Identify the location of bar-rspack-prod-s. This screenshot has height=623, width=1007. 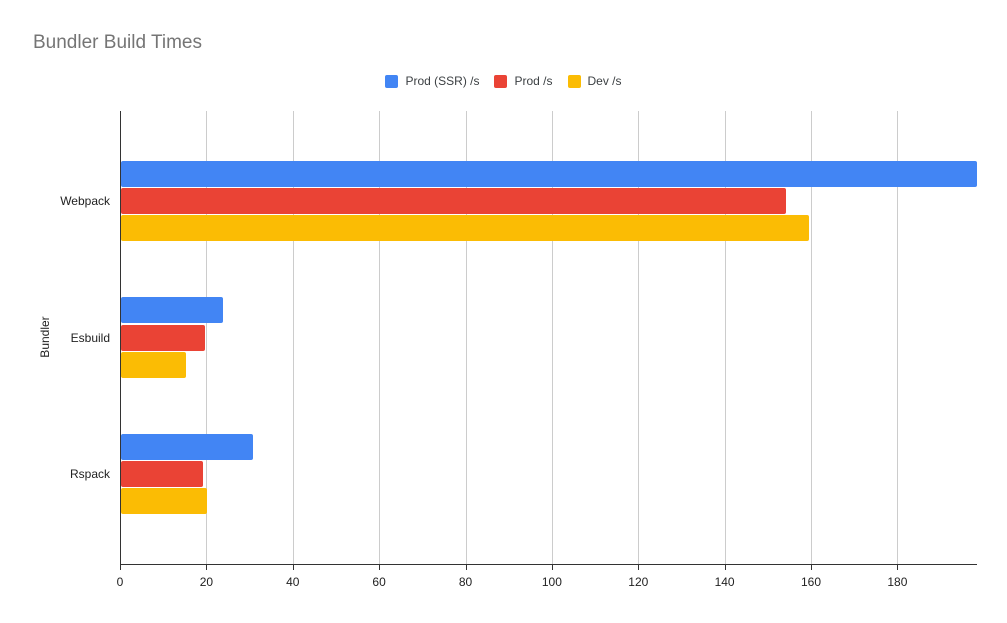
(162, 474).